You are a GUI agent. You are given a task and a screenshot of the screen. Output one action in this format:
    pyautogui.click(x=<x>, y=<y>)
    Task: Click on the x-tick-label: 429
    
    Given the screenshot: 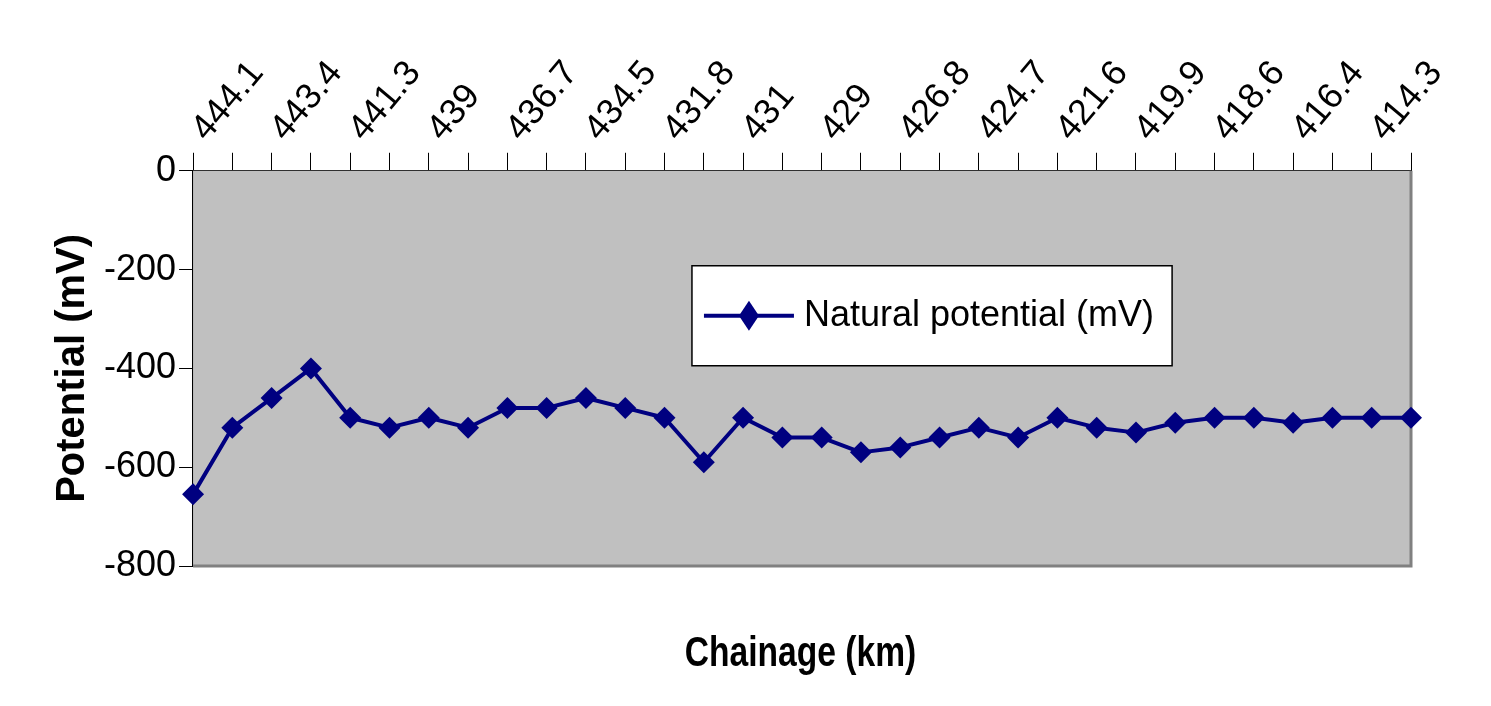 What is the action you would take?
    pyautogui.click(x=845, y=111)
    